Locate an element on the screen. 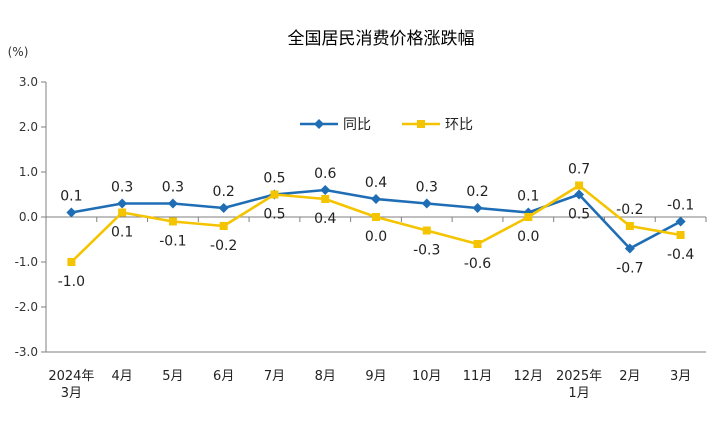  data-label: -1.0 is located at coordinates (71, 282).